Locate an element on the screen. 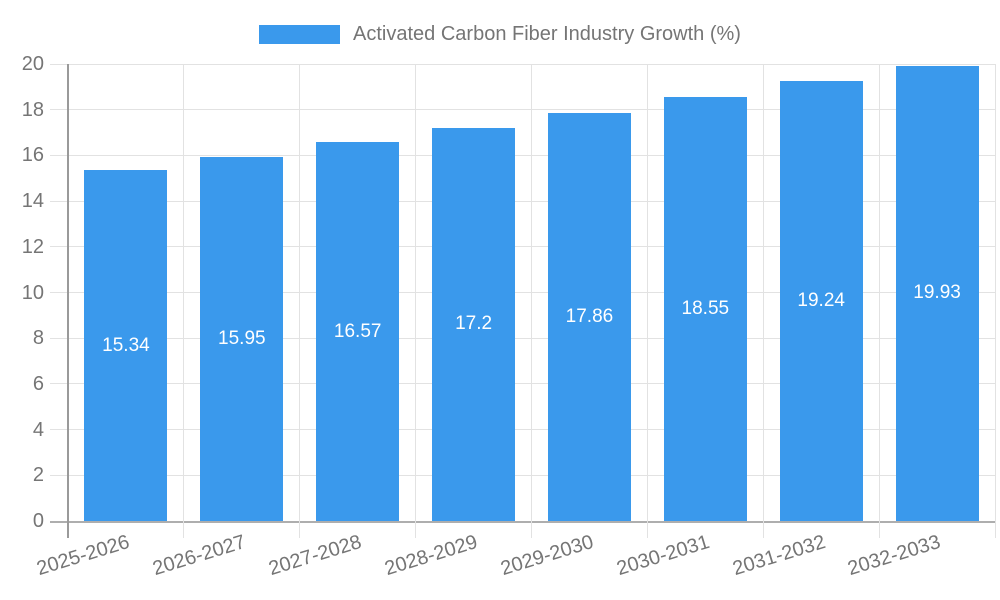 This screenshot has height=600, width=1000. x-axis-tick-label: 2025-2026 is located at coordinates (83, 556).